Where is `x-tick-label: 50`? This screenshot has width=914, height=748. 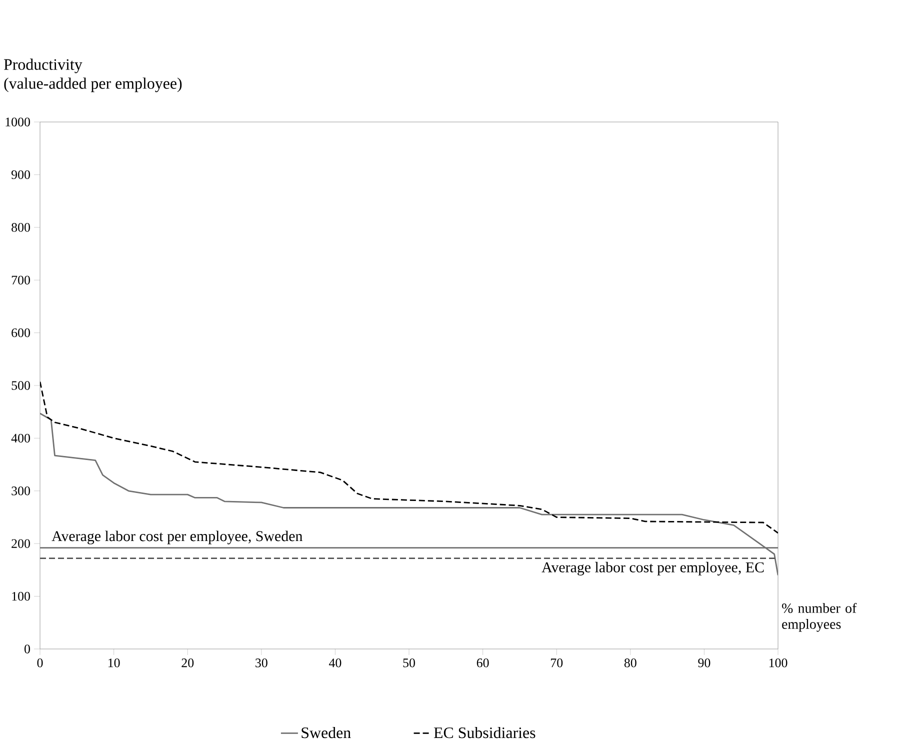
x-tick-label: 50 is located at coordinates (409, 663).